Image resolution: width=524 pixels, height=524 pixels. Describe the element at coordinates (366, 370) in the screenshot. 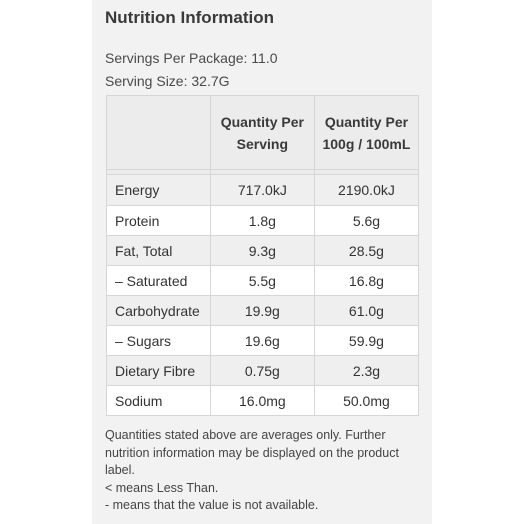

I see `per-100-value: 2.3g` at that location.